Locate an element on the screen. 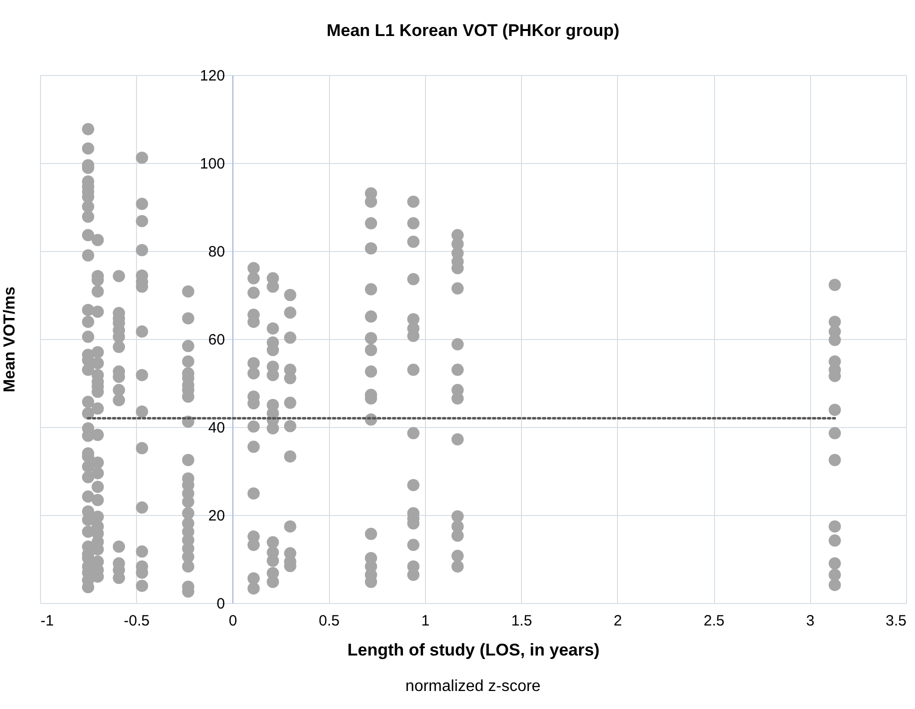  x-tick-label: 1.5 is located at coordinates (521, 621).